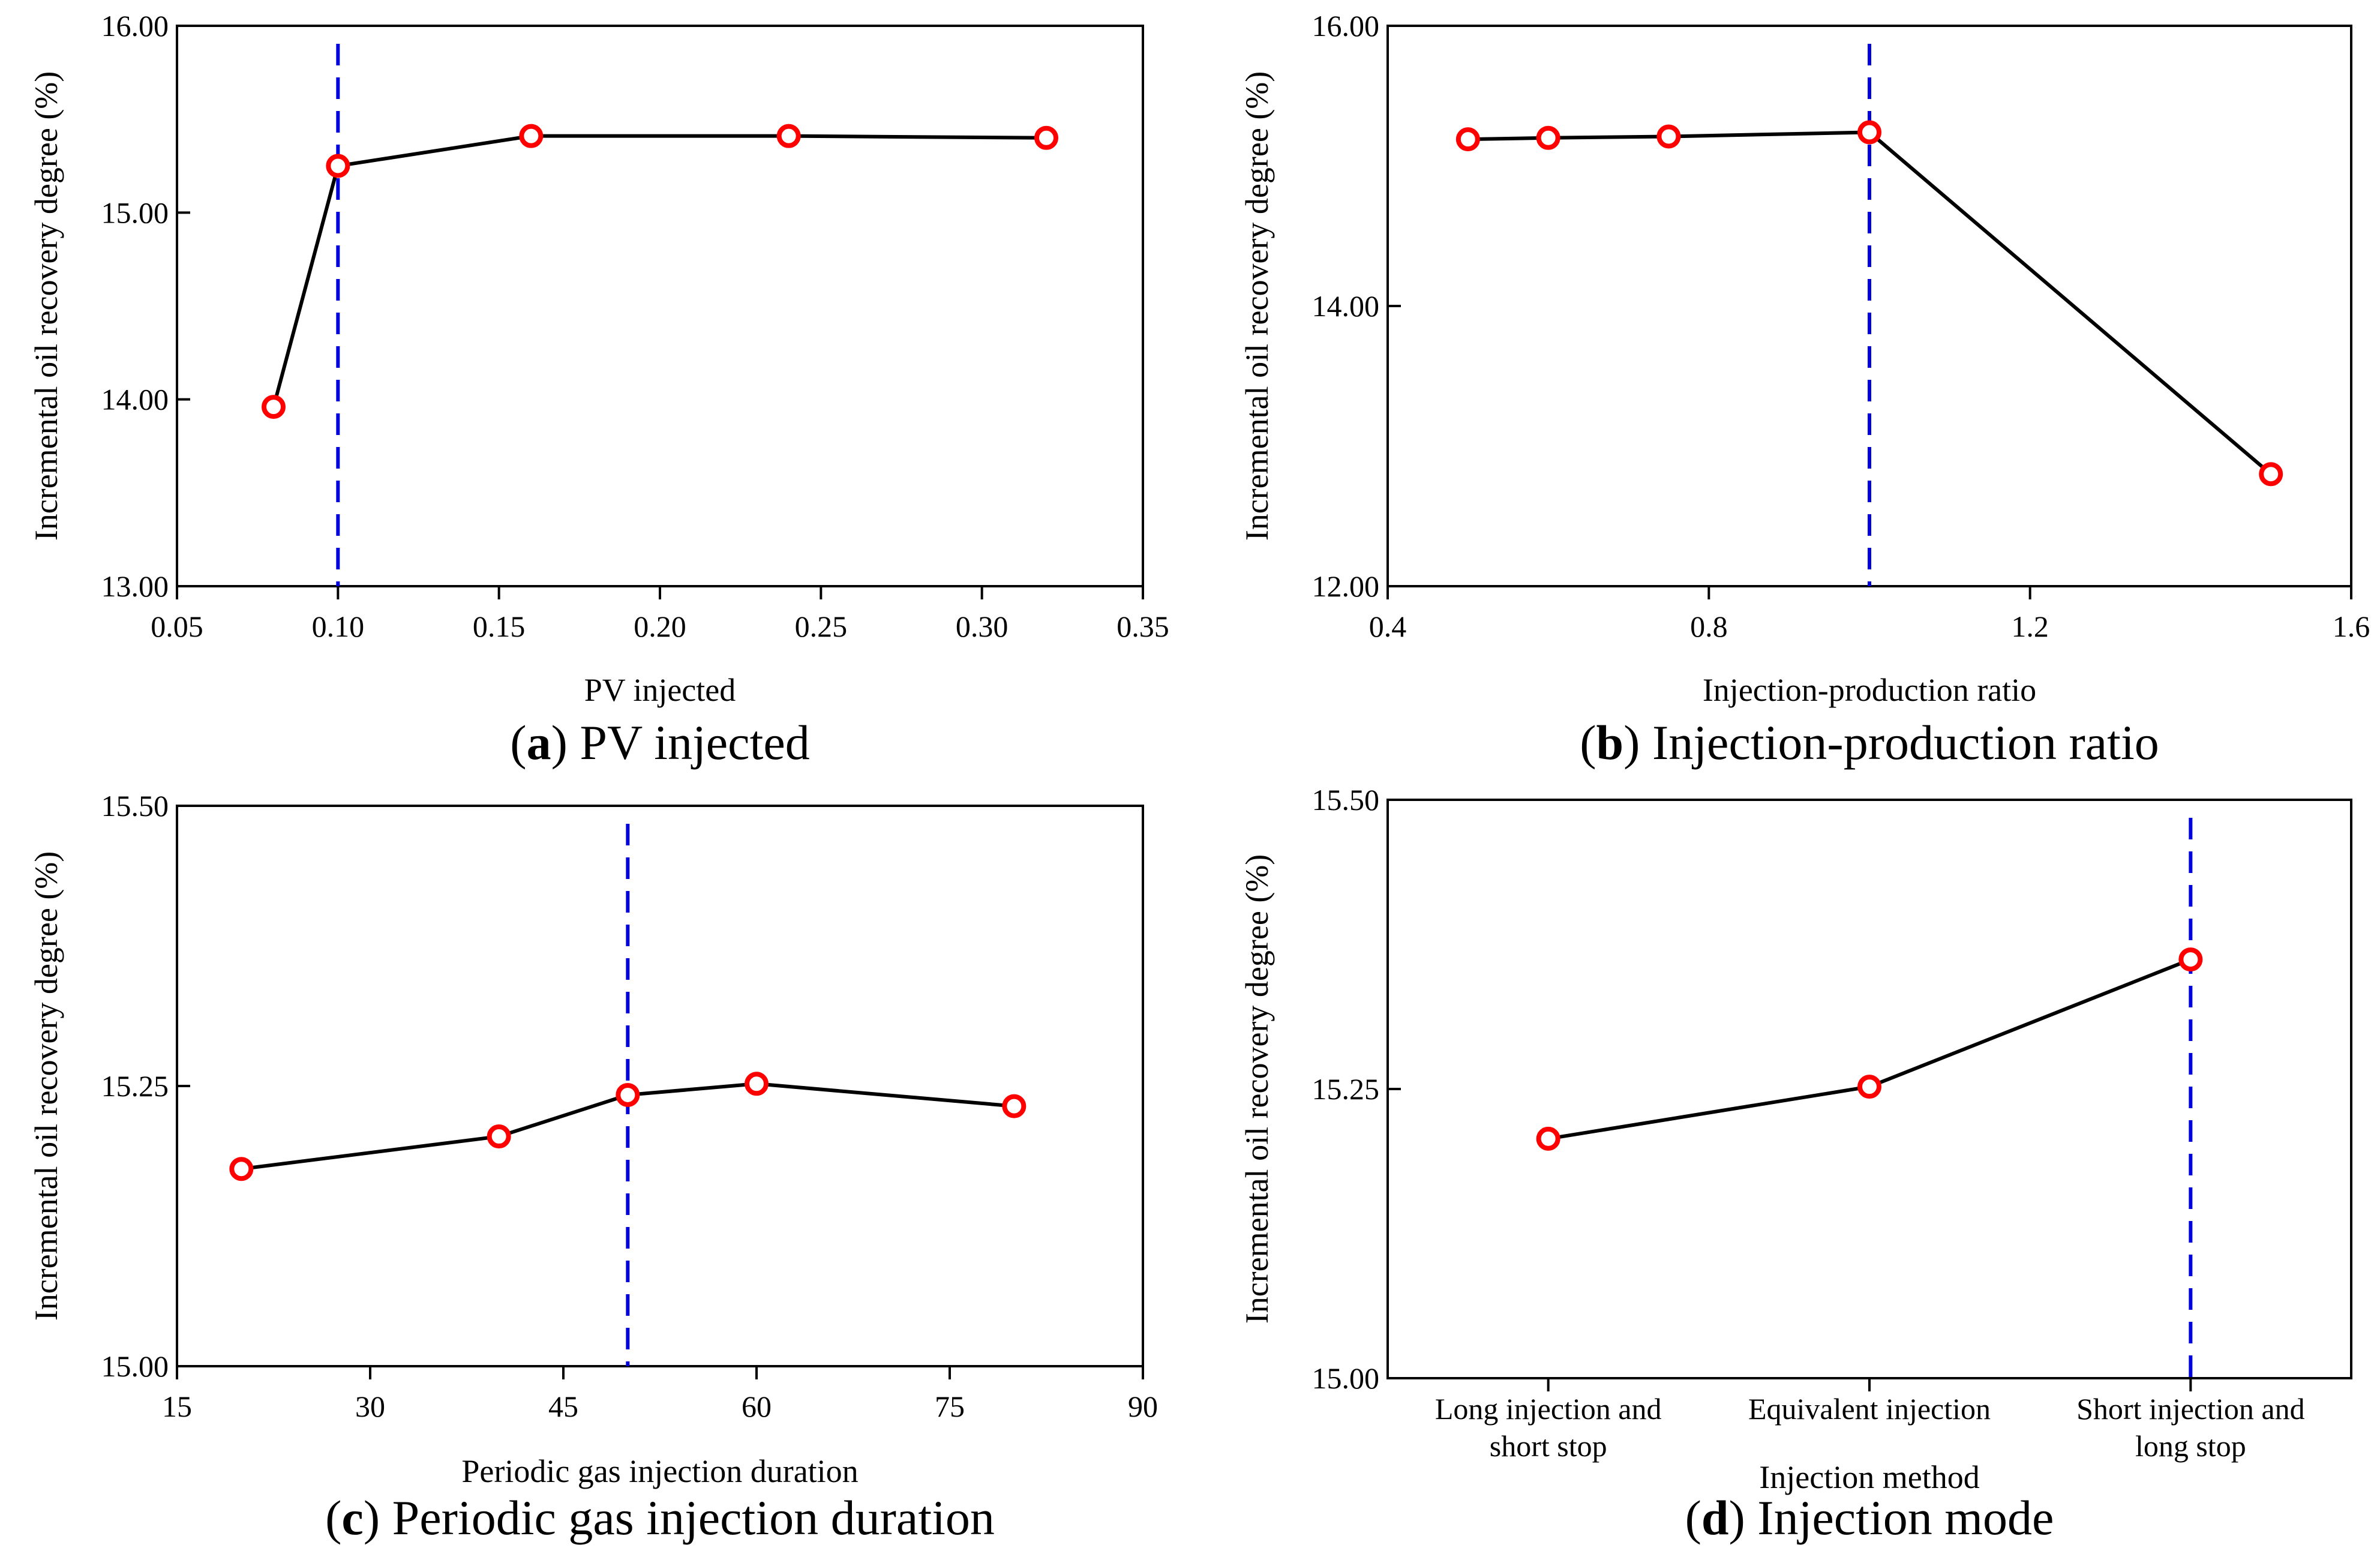  Describe the element at coordinates (1715, 1518) in the screenshot. I see `caption-letter: d` at that location.